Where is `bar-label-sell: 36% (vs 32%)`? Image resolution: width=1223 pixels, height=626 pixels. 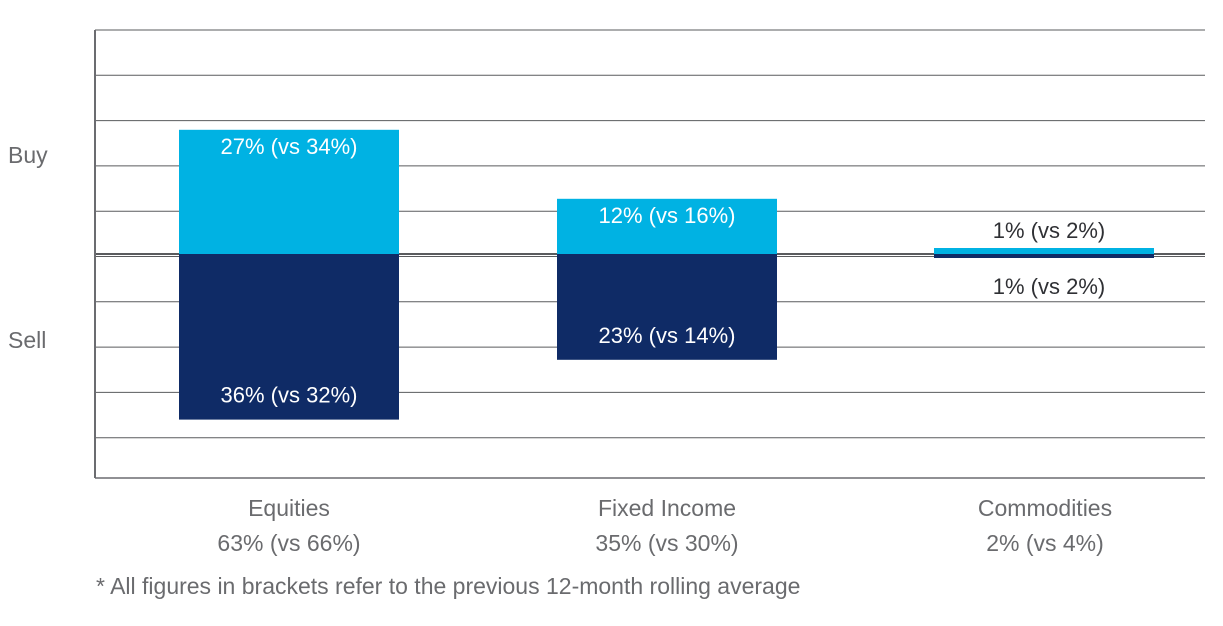 bar-label-sell: 36% (vs 32%) is located at coordinates (289, 395).